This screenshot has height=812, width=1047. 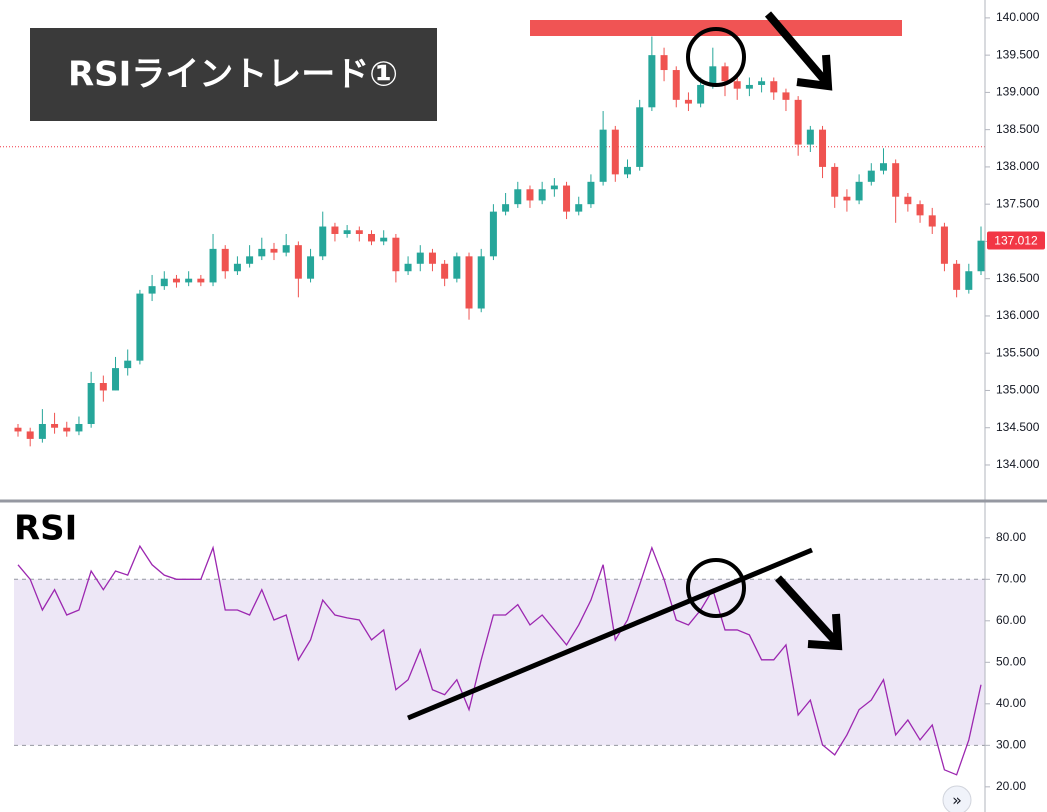 I want to click on pane-title: RSI, so click(x=45, y=529).